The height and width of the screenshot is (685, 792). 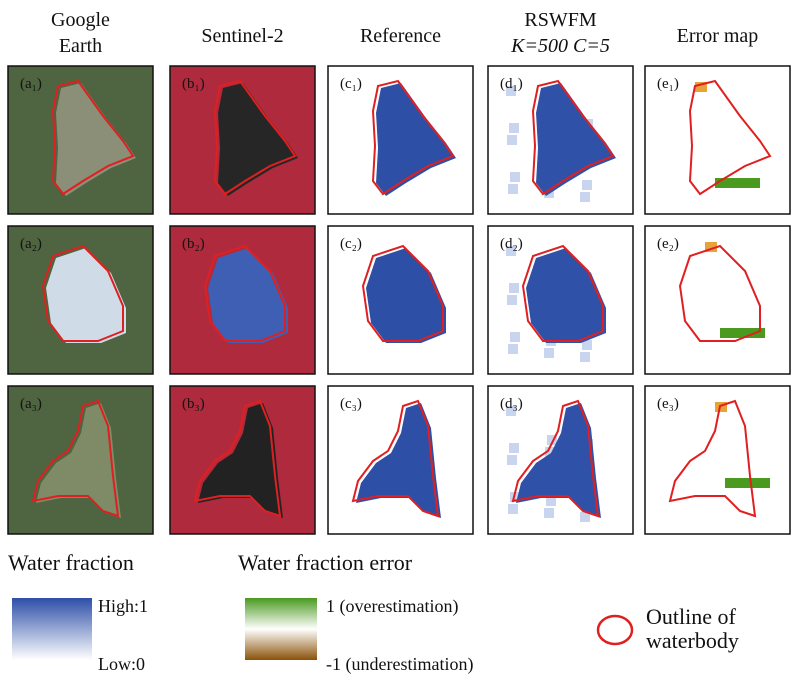 I want to click on legend-title: Water fraction error, so click(x=325, y=562).